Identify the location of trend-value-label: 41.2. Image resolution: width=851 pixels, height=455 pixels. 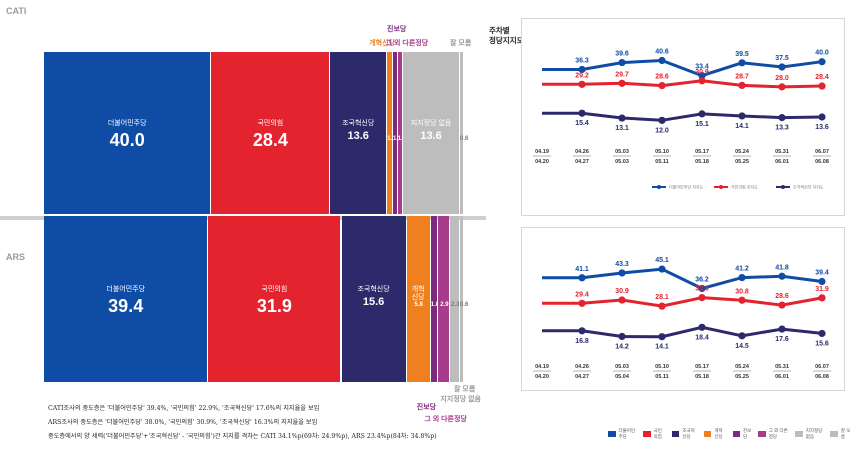
(742, 269).